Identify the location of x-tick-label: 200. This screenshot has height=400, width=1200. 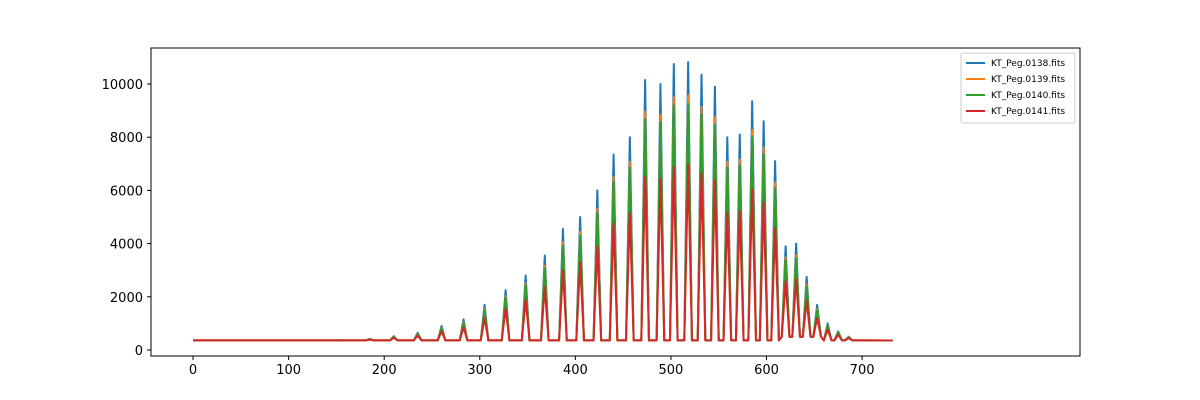
(384, 370).